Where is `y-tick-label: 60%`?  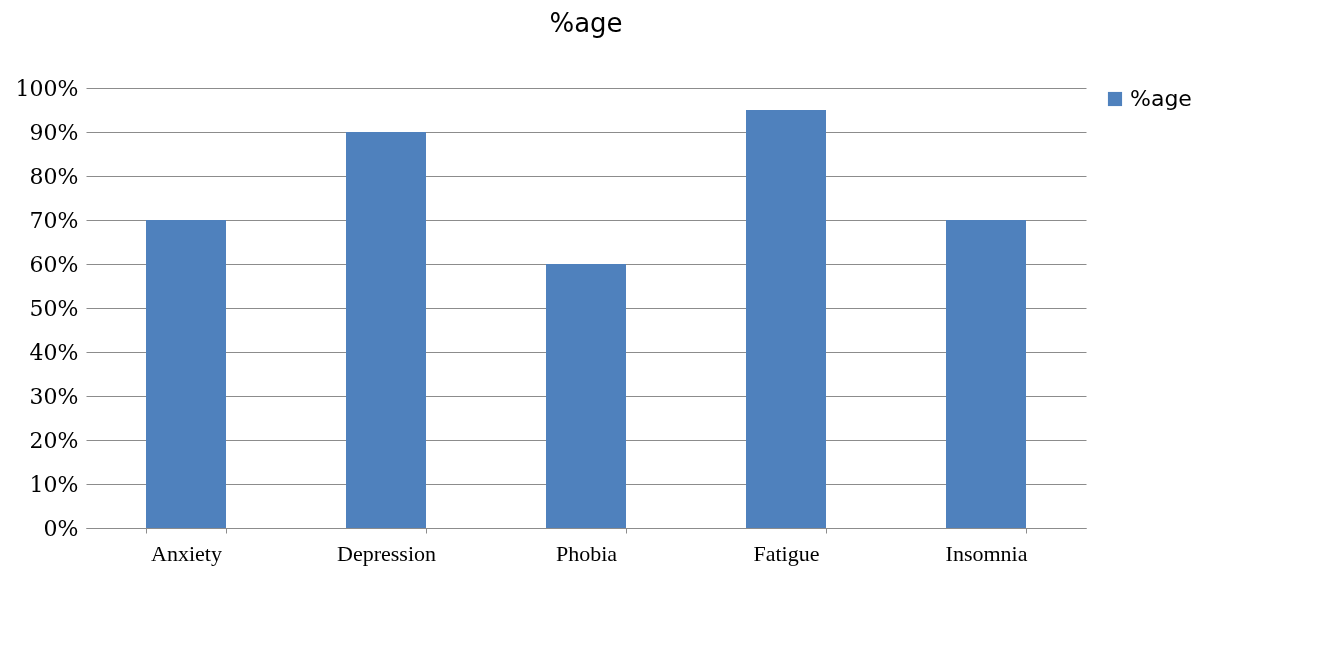 y-tick-label: 60% is located at coordinates (54, 264).